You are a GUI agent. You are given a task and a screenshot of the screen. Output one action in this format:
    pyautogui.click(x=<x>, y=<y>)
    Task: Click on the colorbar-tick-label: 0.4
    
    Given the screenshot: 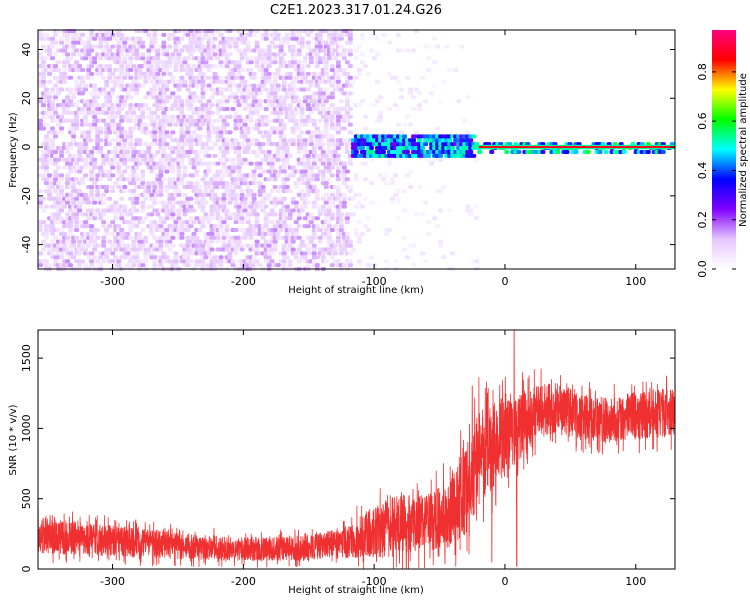 What is the action you would take?
    pyautogui.click(x=702, y=171)
    